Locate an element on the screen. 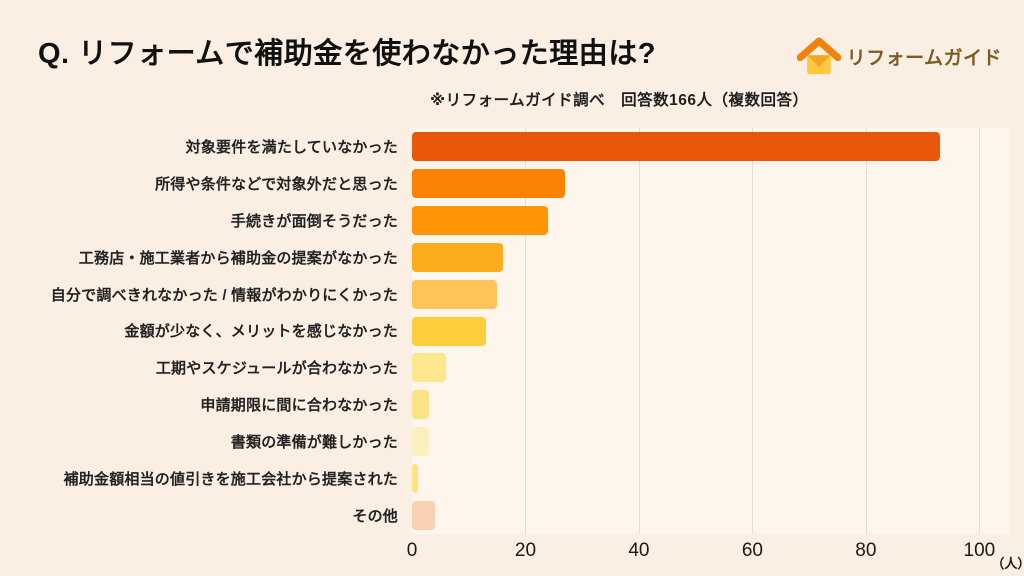  category-label: 手続きが面倒そうだった is located at coordinates (314, 221).